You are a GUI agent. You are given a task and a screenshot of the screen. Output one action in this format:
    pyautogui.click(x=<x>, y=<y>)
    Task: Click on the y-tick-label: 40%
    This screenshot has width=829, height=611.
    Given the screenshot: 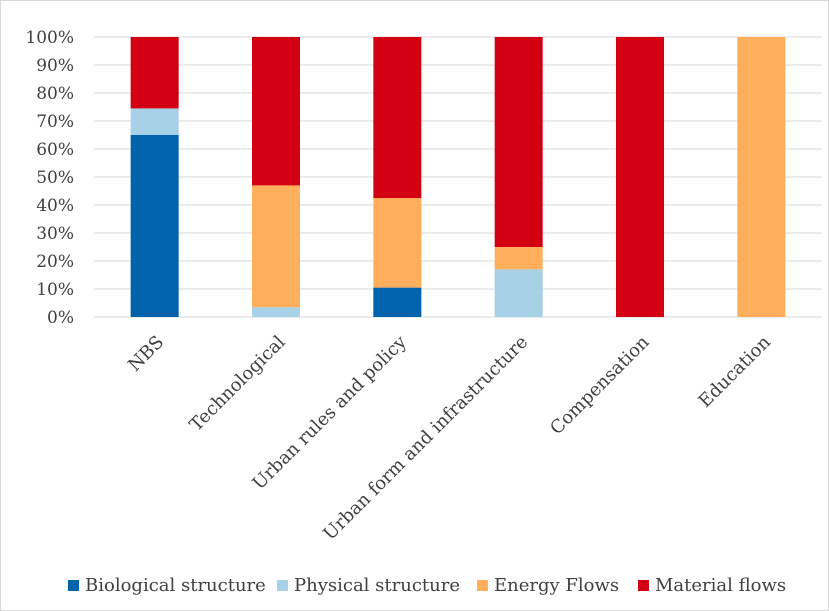 What is the action you would take?
    pyautogui.click(x=55, y=206)
    